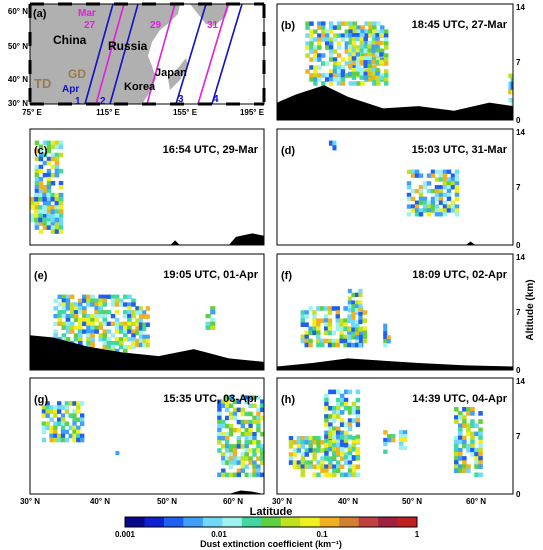 This screenshot has height=550, width=543. What do you see at coordinates (42, 83) in the screenshot?
I see `place-td: TD` at bounding box center [42, 83].